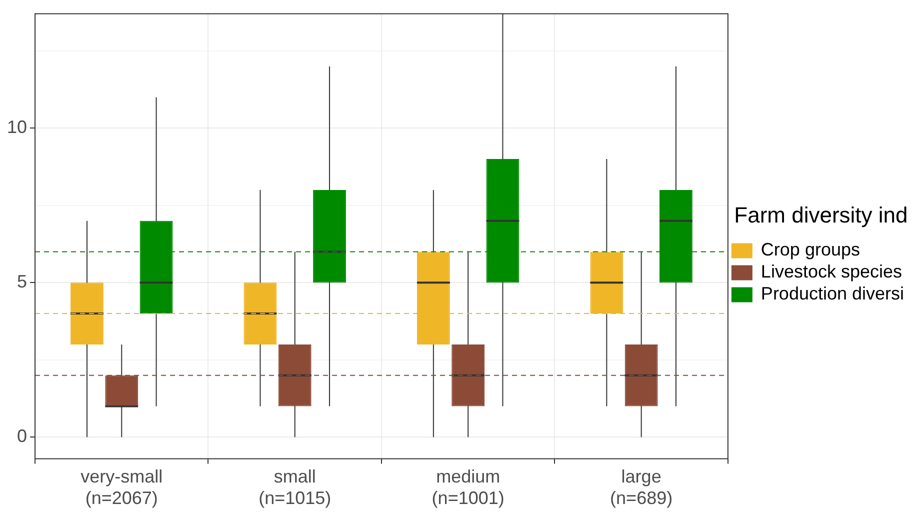 The image size is (918, 517). I want to click on legend-label: Production diversi, so click(832, 294).